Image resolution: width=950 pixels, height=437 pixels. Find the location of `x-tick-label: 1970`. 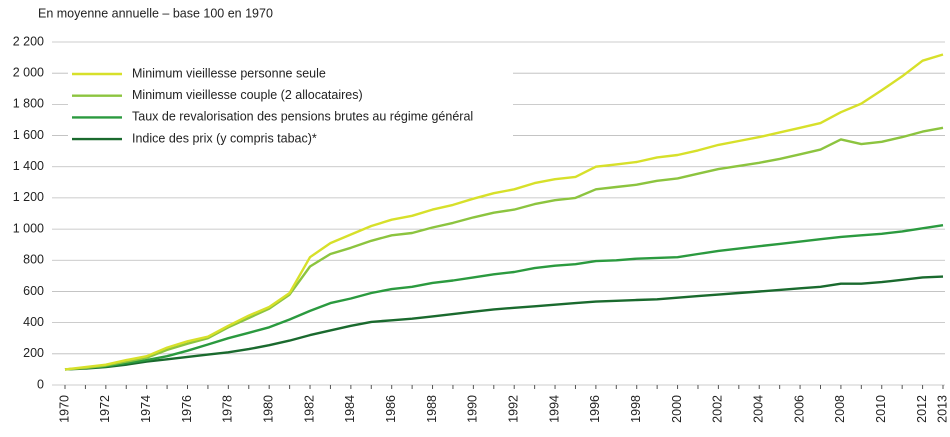

x-tick-label: 1970 is located at coordinates (64, 409).